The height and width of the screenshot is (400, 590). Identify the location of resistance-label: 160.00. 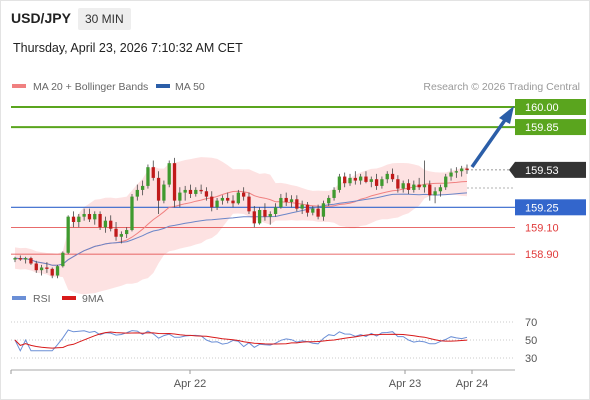
(542, 108).